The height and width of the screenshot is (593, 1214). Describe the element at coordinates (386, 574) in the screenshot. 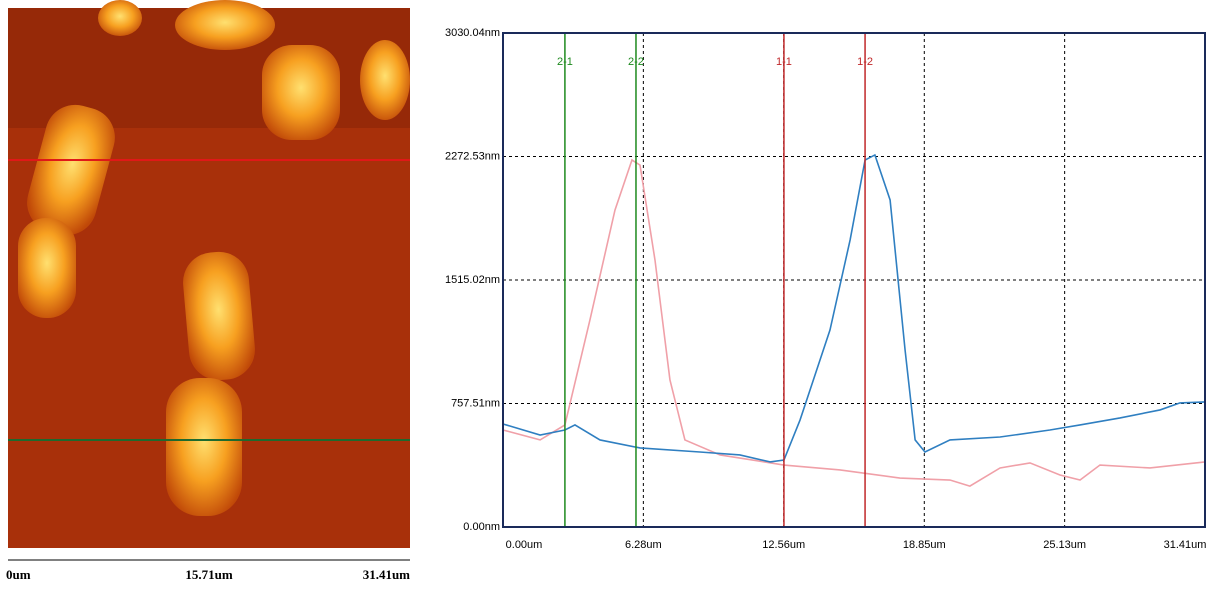

I see `image-axis-label: 31.41um` at that location.